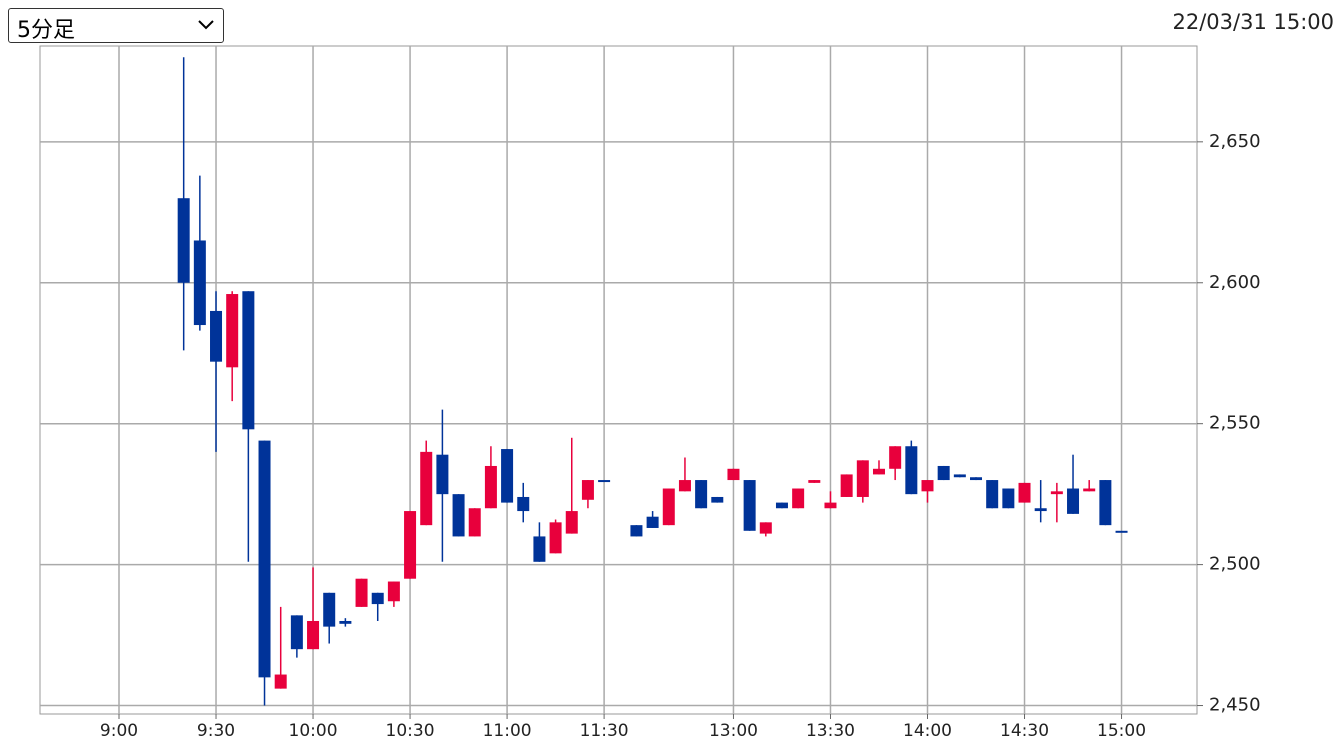  I want to click on x-tick-label: 15:00, so click(1121, 731).